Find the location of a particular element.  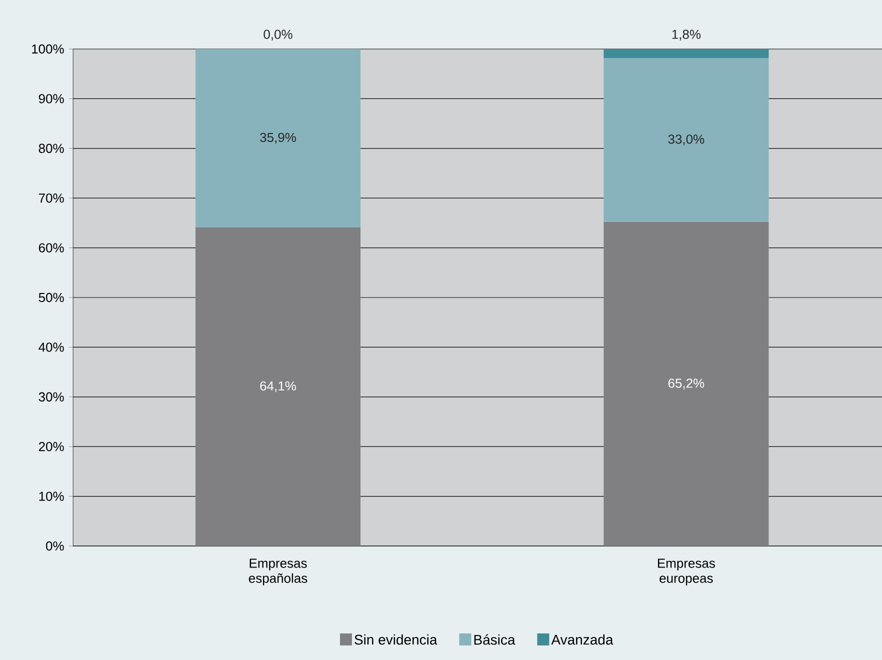

data-label: 64,1% is located at coordinates (278, 386).